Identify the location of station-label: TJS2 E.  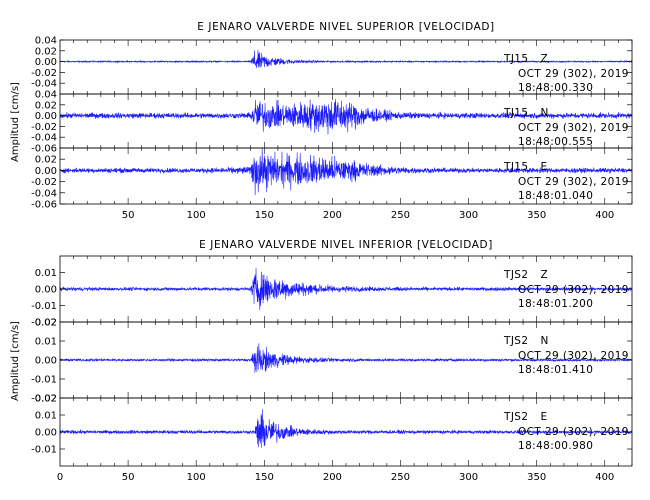
(525, 417).